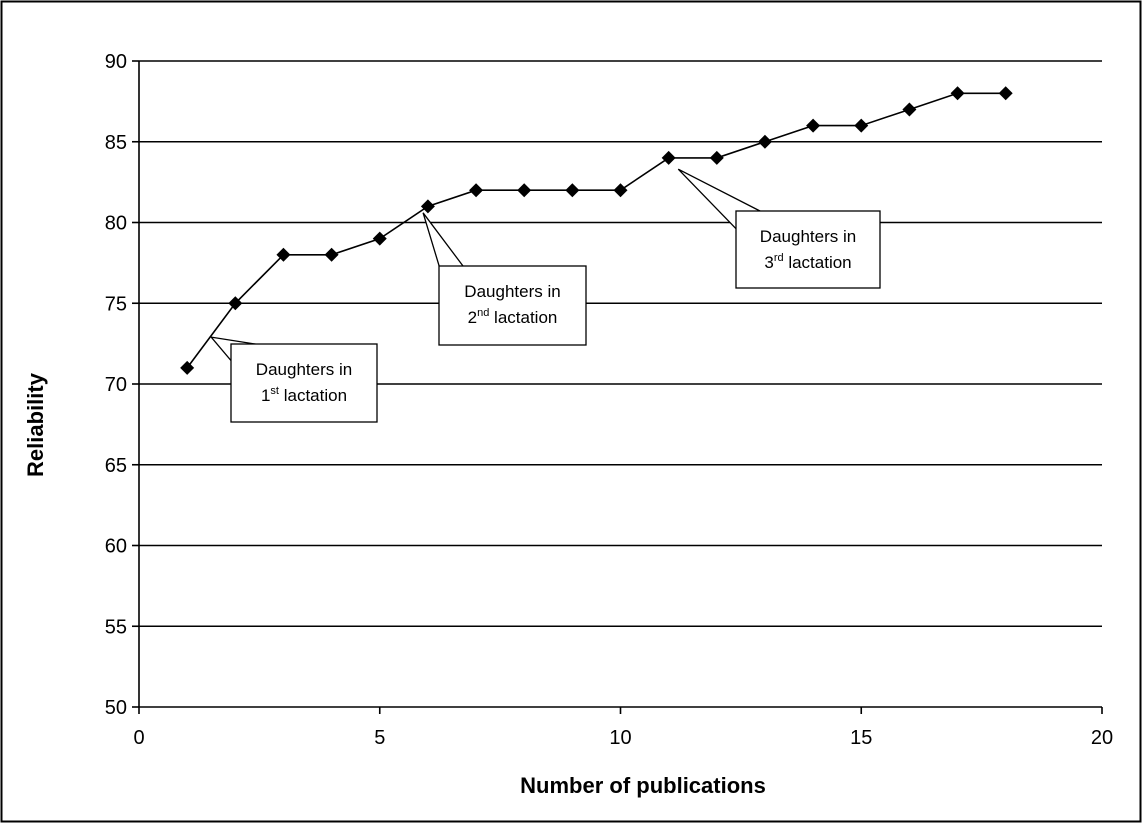 The width and height of the screenshot is (1142, 823). What do you see at coordinates (116, 143) in the screenshot?
I see `y-tick-label: 85` at bounding box center [116, 143].